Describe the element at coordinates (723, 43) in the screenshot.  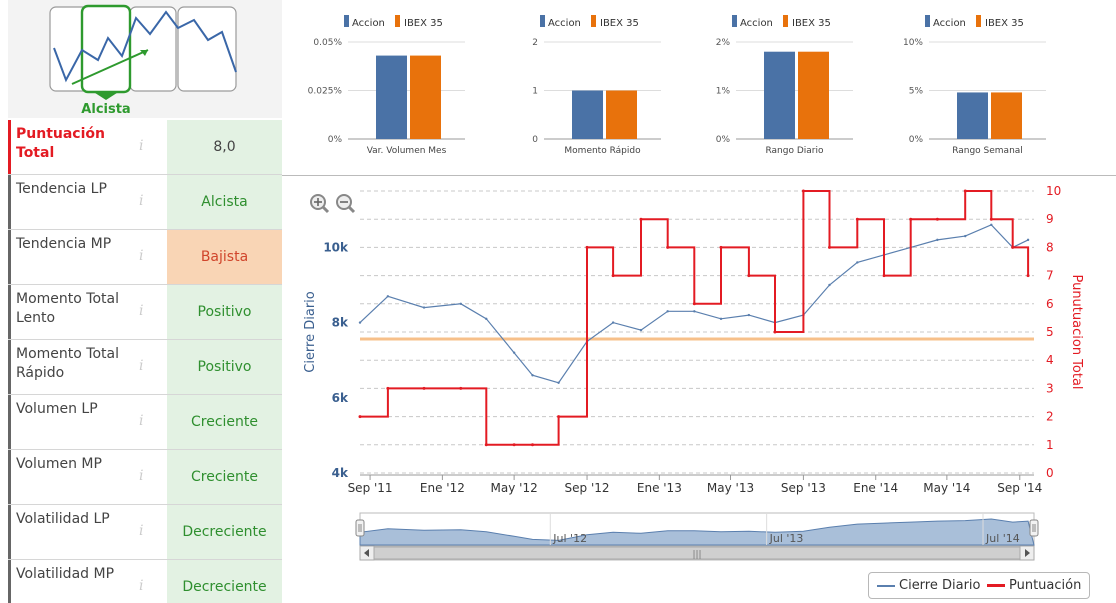
I see `y-tick-label: 2%` at that location.